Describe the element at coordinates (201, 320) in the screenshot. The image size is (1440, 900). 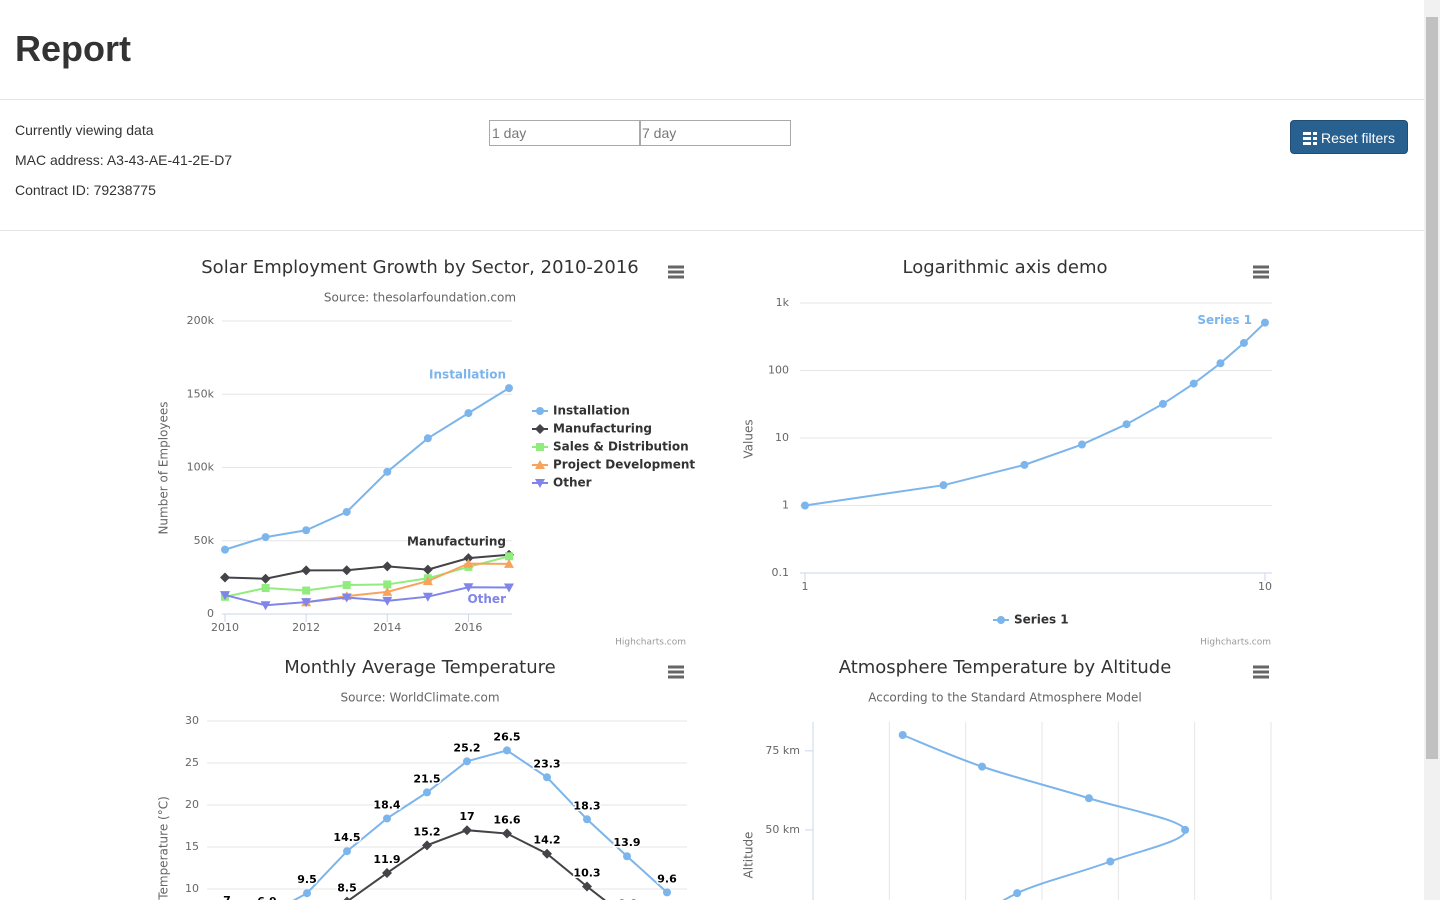
I see `y-tick-label: 200k` at that location.